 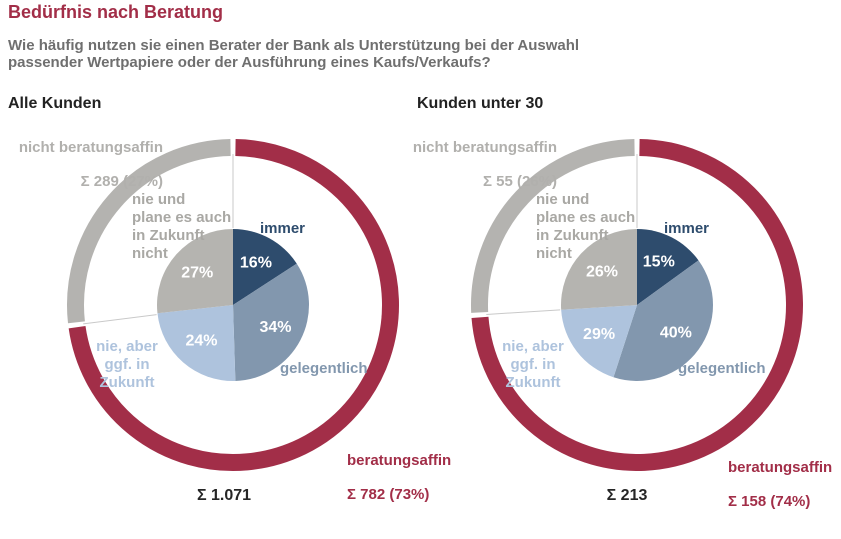 I want to click on ring-label-sum: Σ 289 (27%), so click(x=121, y=181).